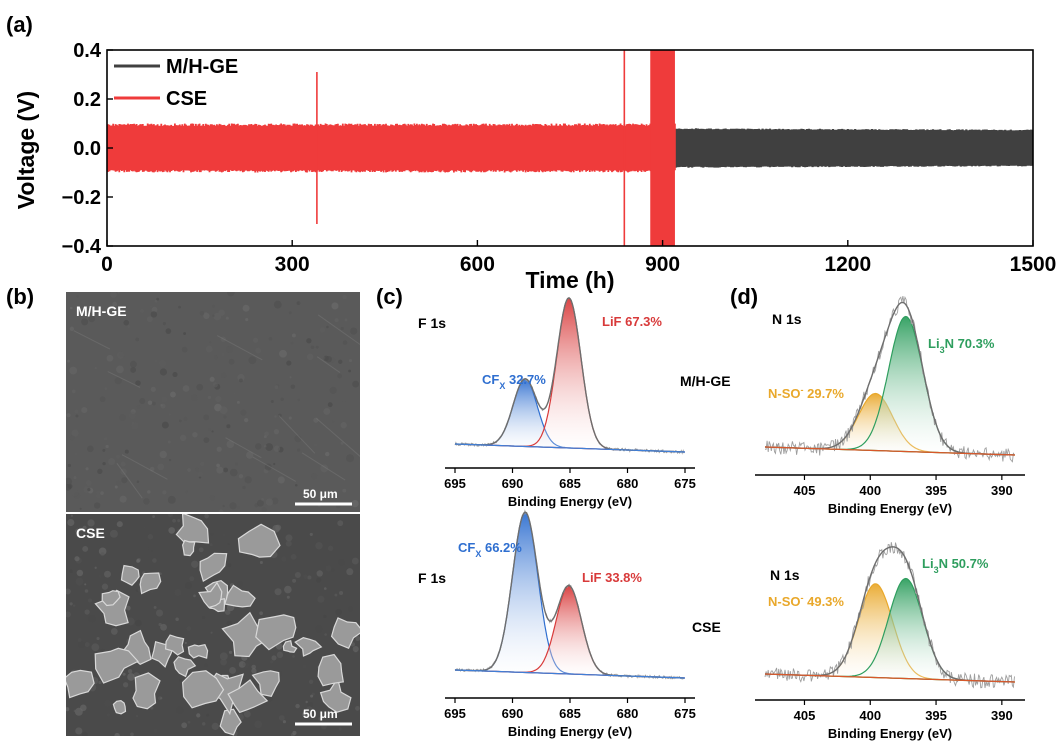 This screenshot has width=1062, height=751. Describe the element at coordinates (101, 311) in the screenshot. I see `sem-label-mhge: M/H-GE` at that location.